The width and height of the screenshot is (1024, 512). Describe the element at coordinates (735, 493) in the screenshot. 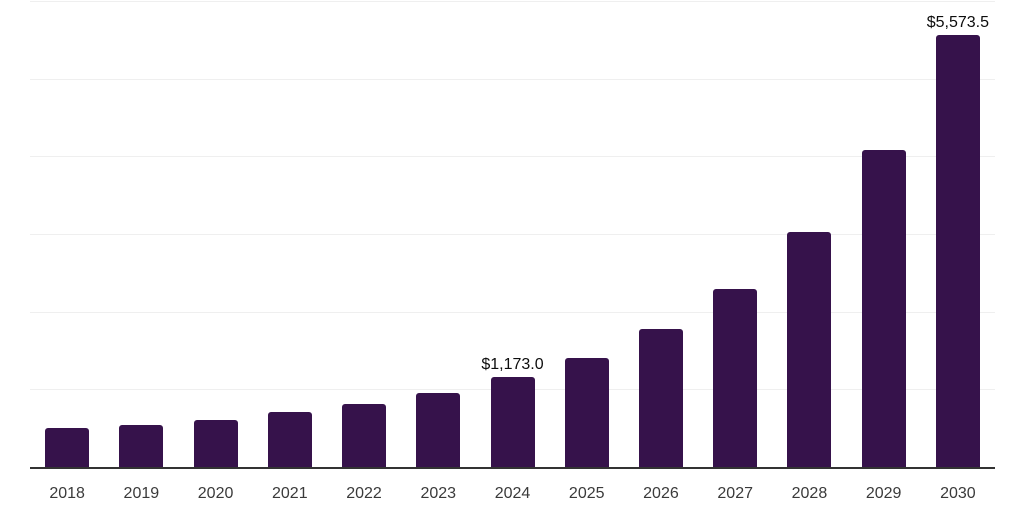

I see `x-tick-label-2027: 2027` at that location.